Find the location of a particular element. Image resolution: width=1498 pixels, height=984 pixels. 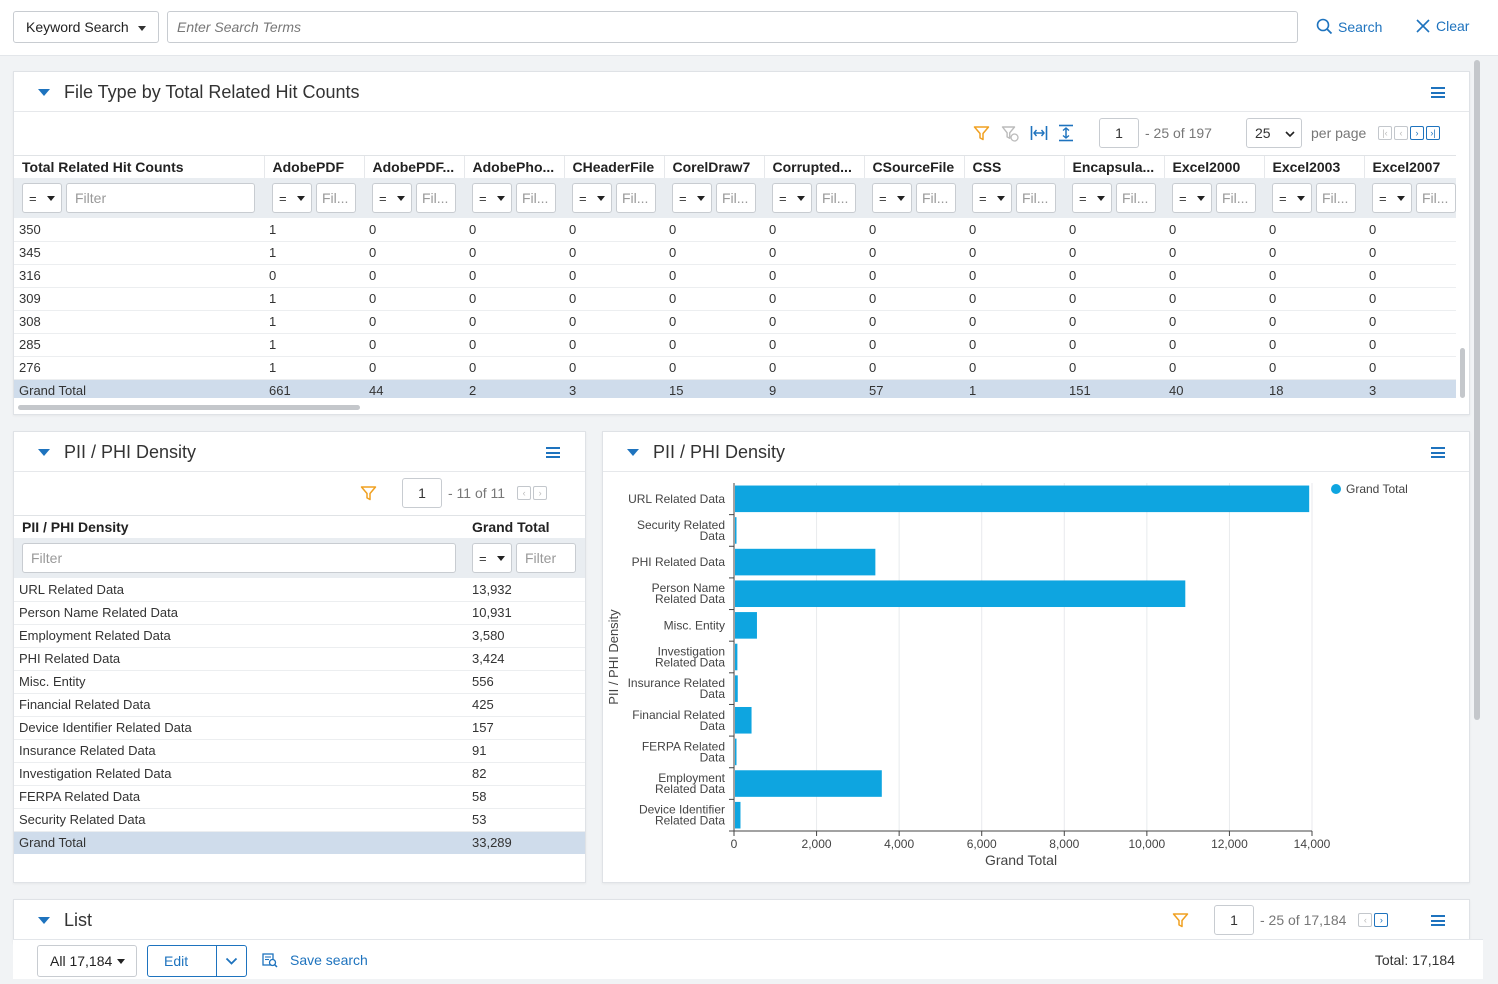

fit-columns-icon is located at coordinates (1039, 133).